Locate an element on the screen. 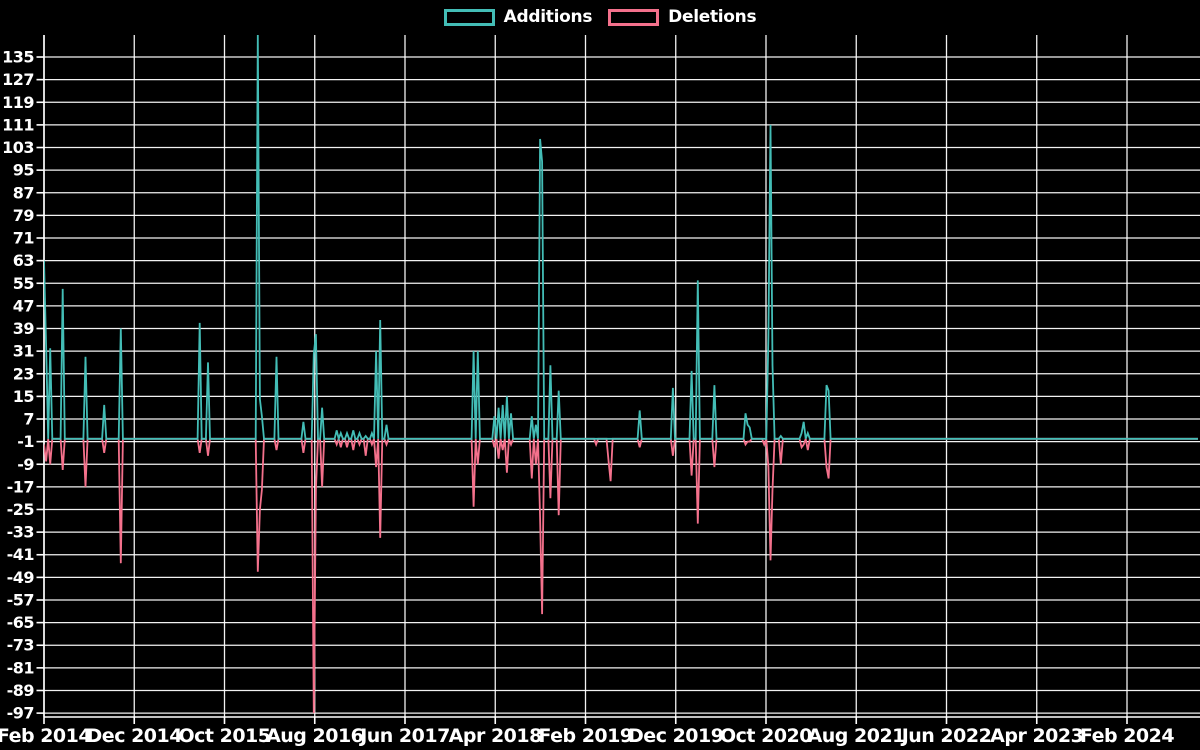 The image size is (1200, 750). svg-text: 47 is located at coordinates (23, 305).